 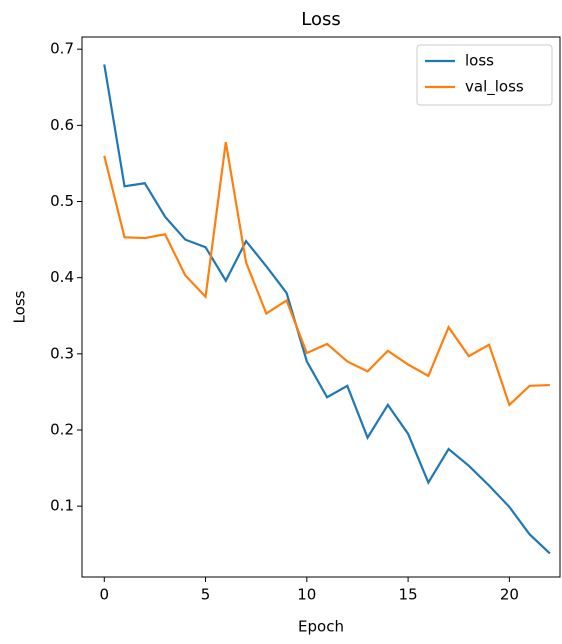 I want to click on y-tick-label: 0.6, so click(x=62, y=125).